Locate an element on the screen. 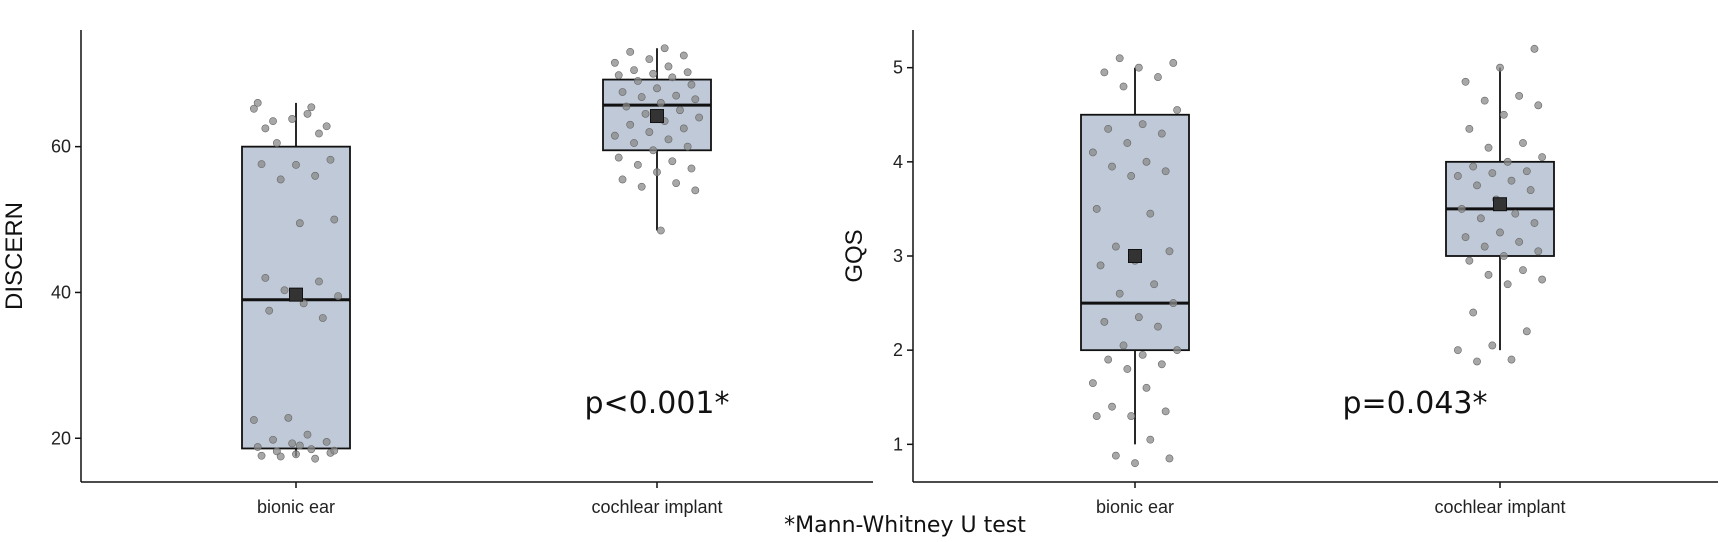  y-tick-label: 60 is located at coordinates (61, 147).